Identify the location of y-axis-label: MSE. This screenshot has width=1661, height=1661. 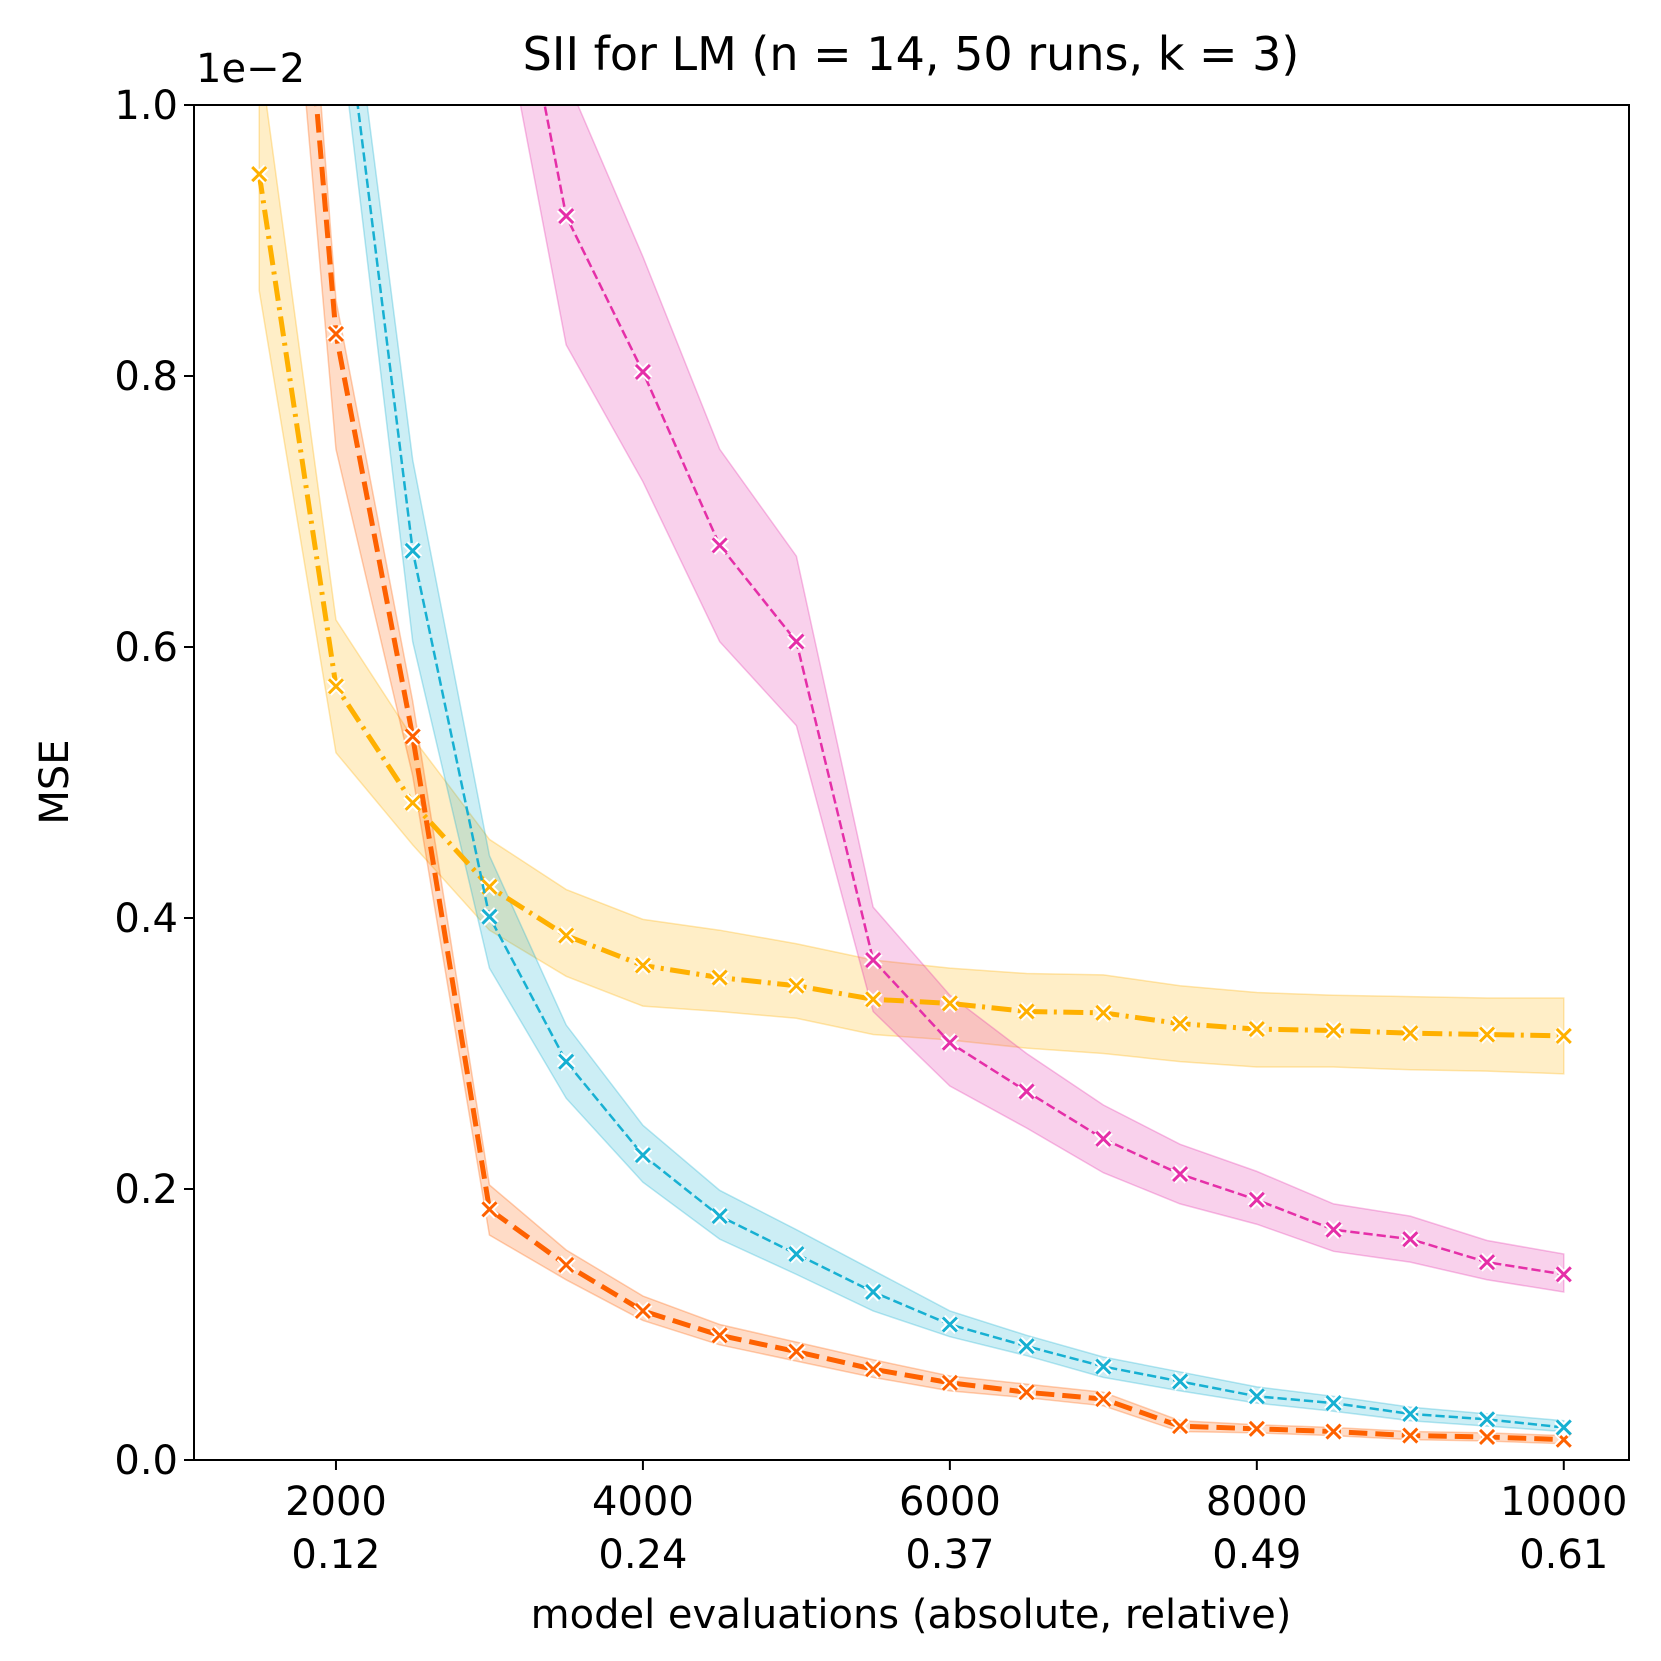
(55, 781).